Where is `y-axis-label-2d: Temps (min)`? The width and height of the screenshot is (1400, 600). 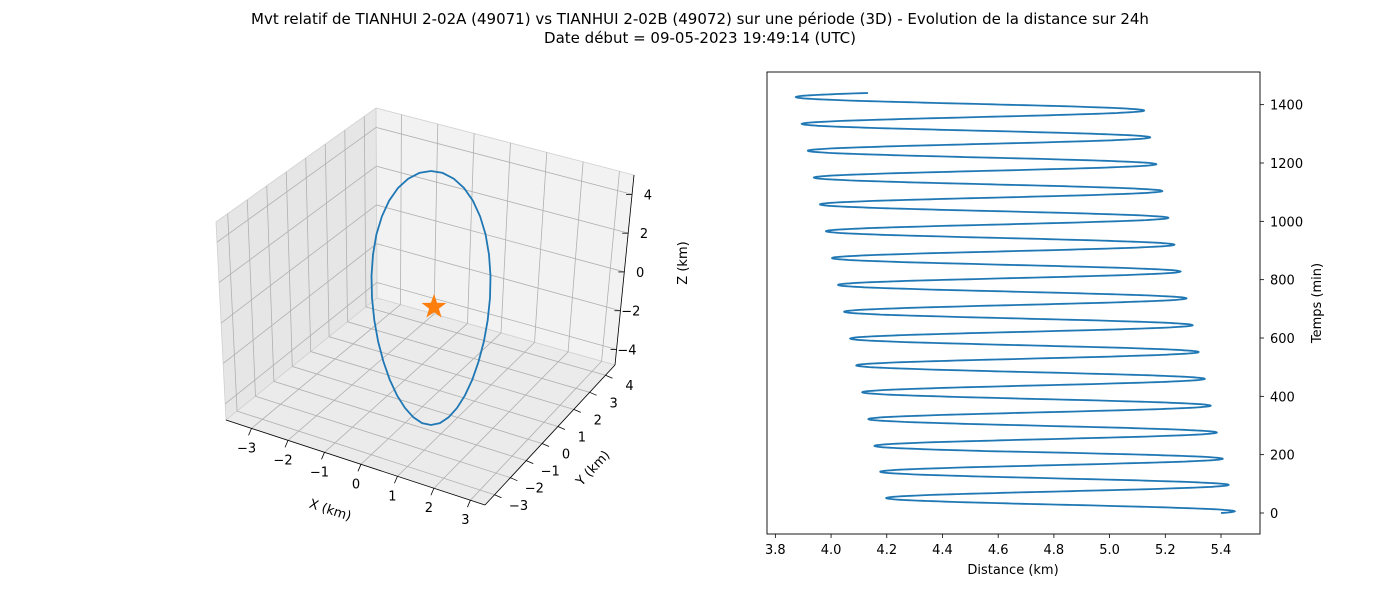 y-axis-label-2d: Temps (min) is located at coordinates (1317, 303).